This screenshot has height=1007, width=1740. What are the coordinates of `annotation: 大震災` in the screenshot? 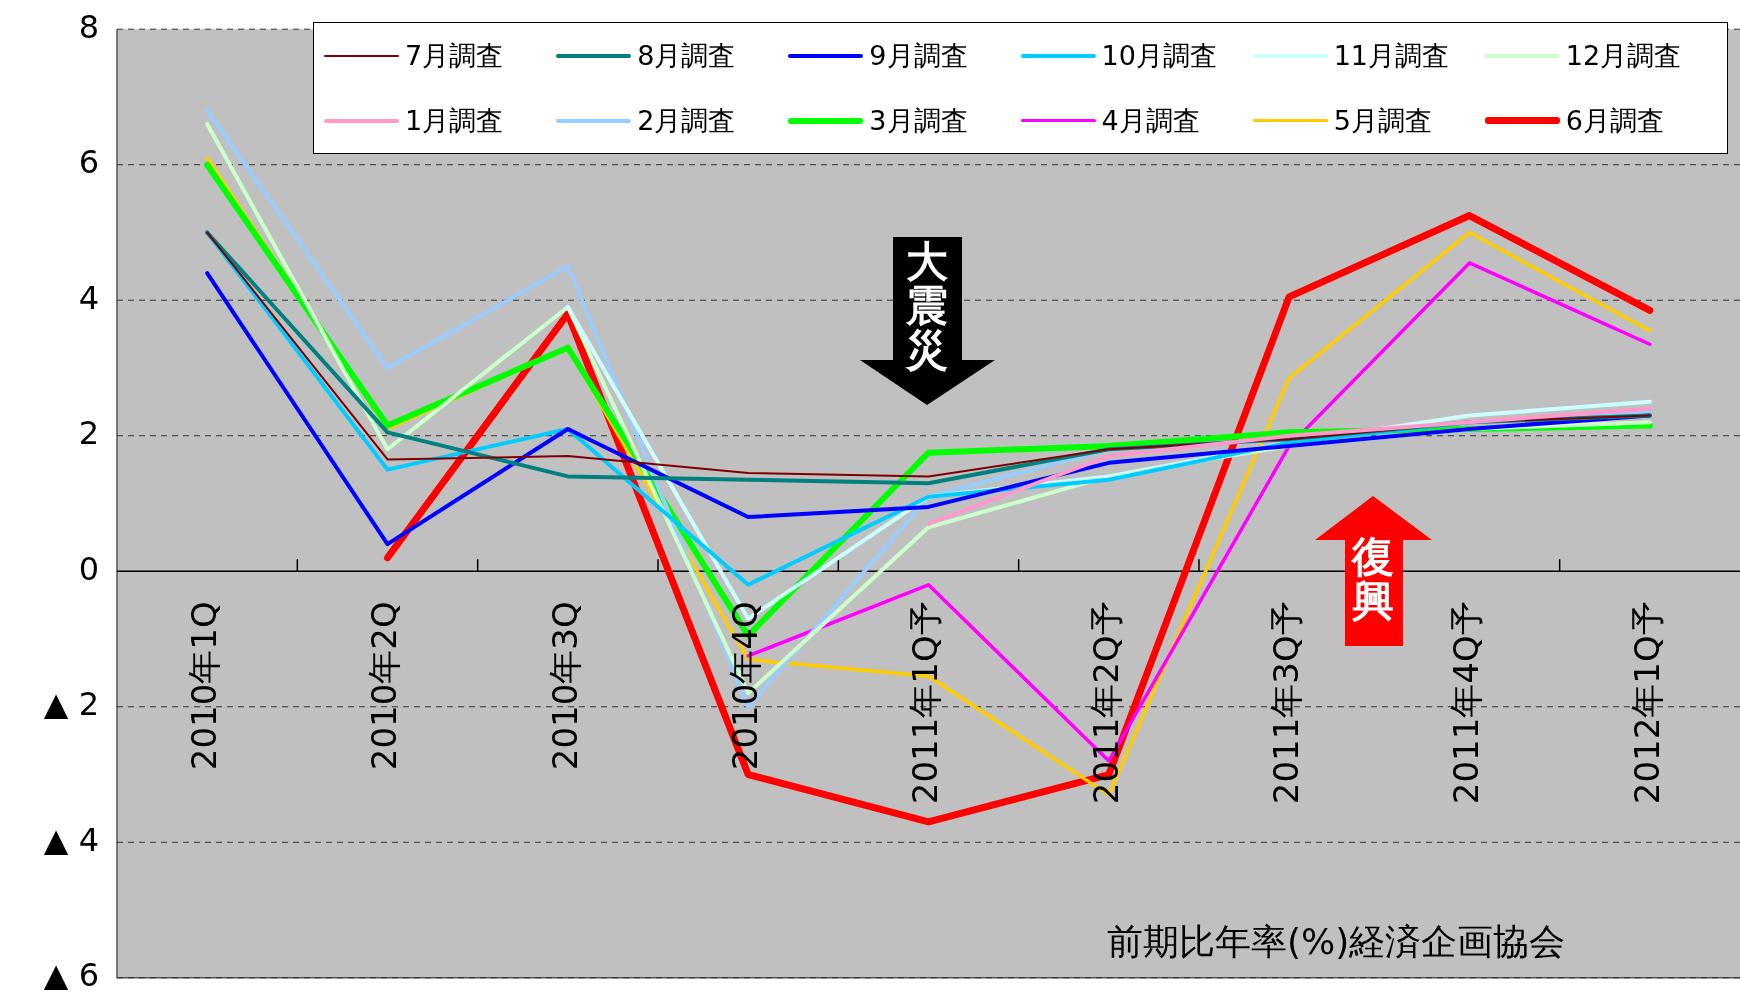 It's located at (927, 306).